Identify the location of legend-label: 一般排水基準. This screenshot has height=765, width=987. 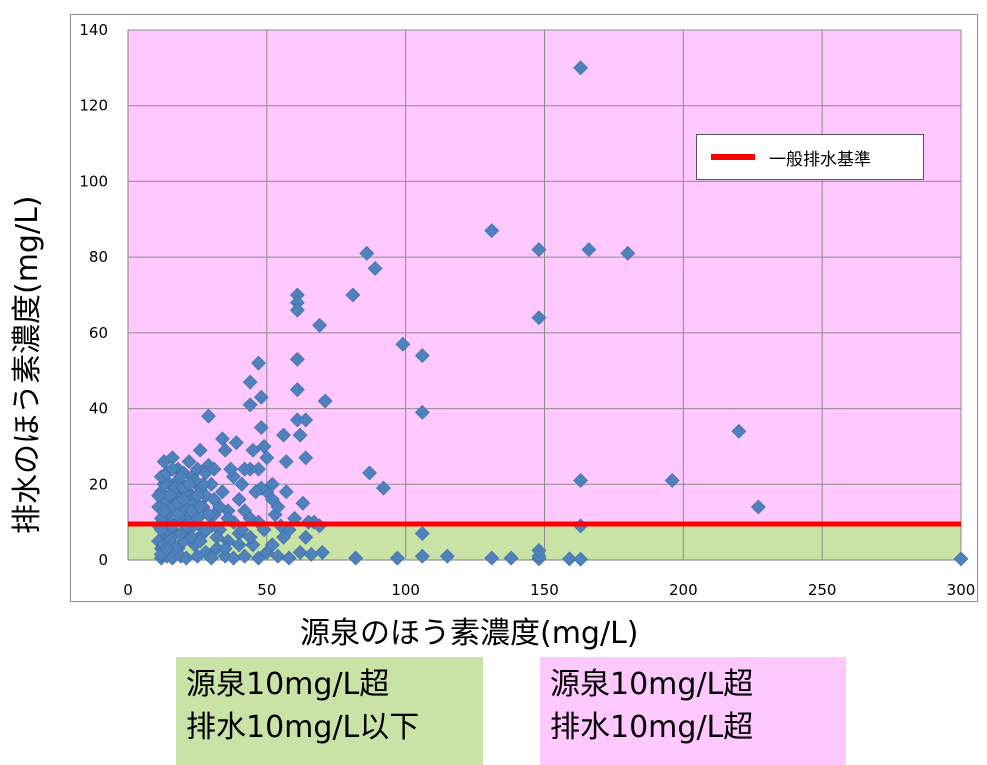
(820, 159).